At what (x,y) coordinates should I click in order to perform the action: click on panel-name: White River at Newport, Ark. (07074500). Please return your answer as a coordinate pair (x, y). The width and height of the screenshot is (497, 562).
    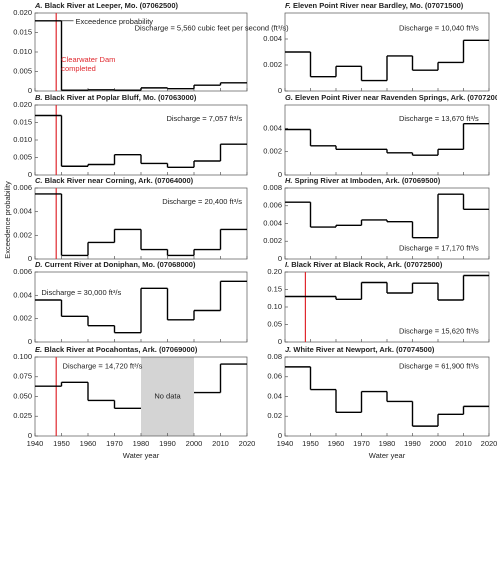
    Looking at the image, I should click on (364, 349).